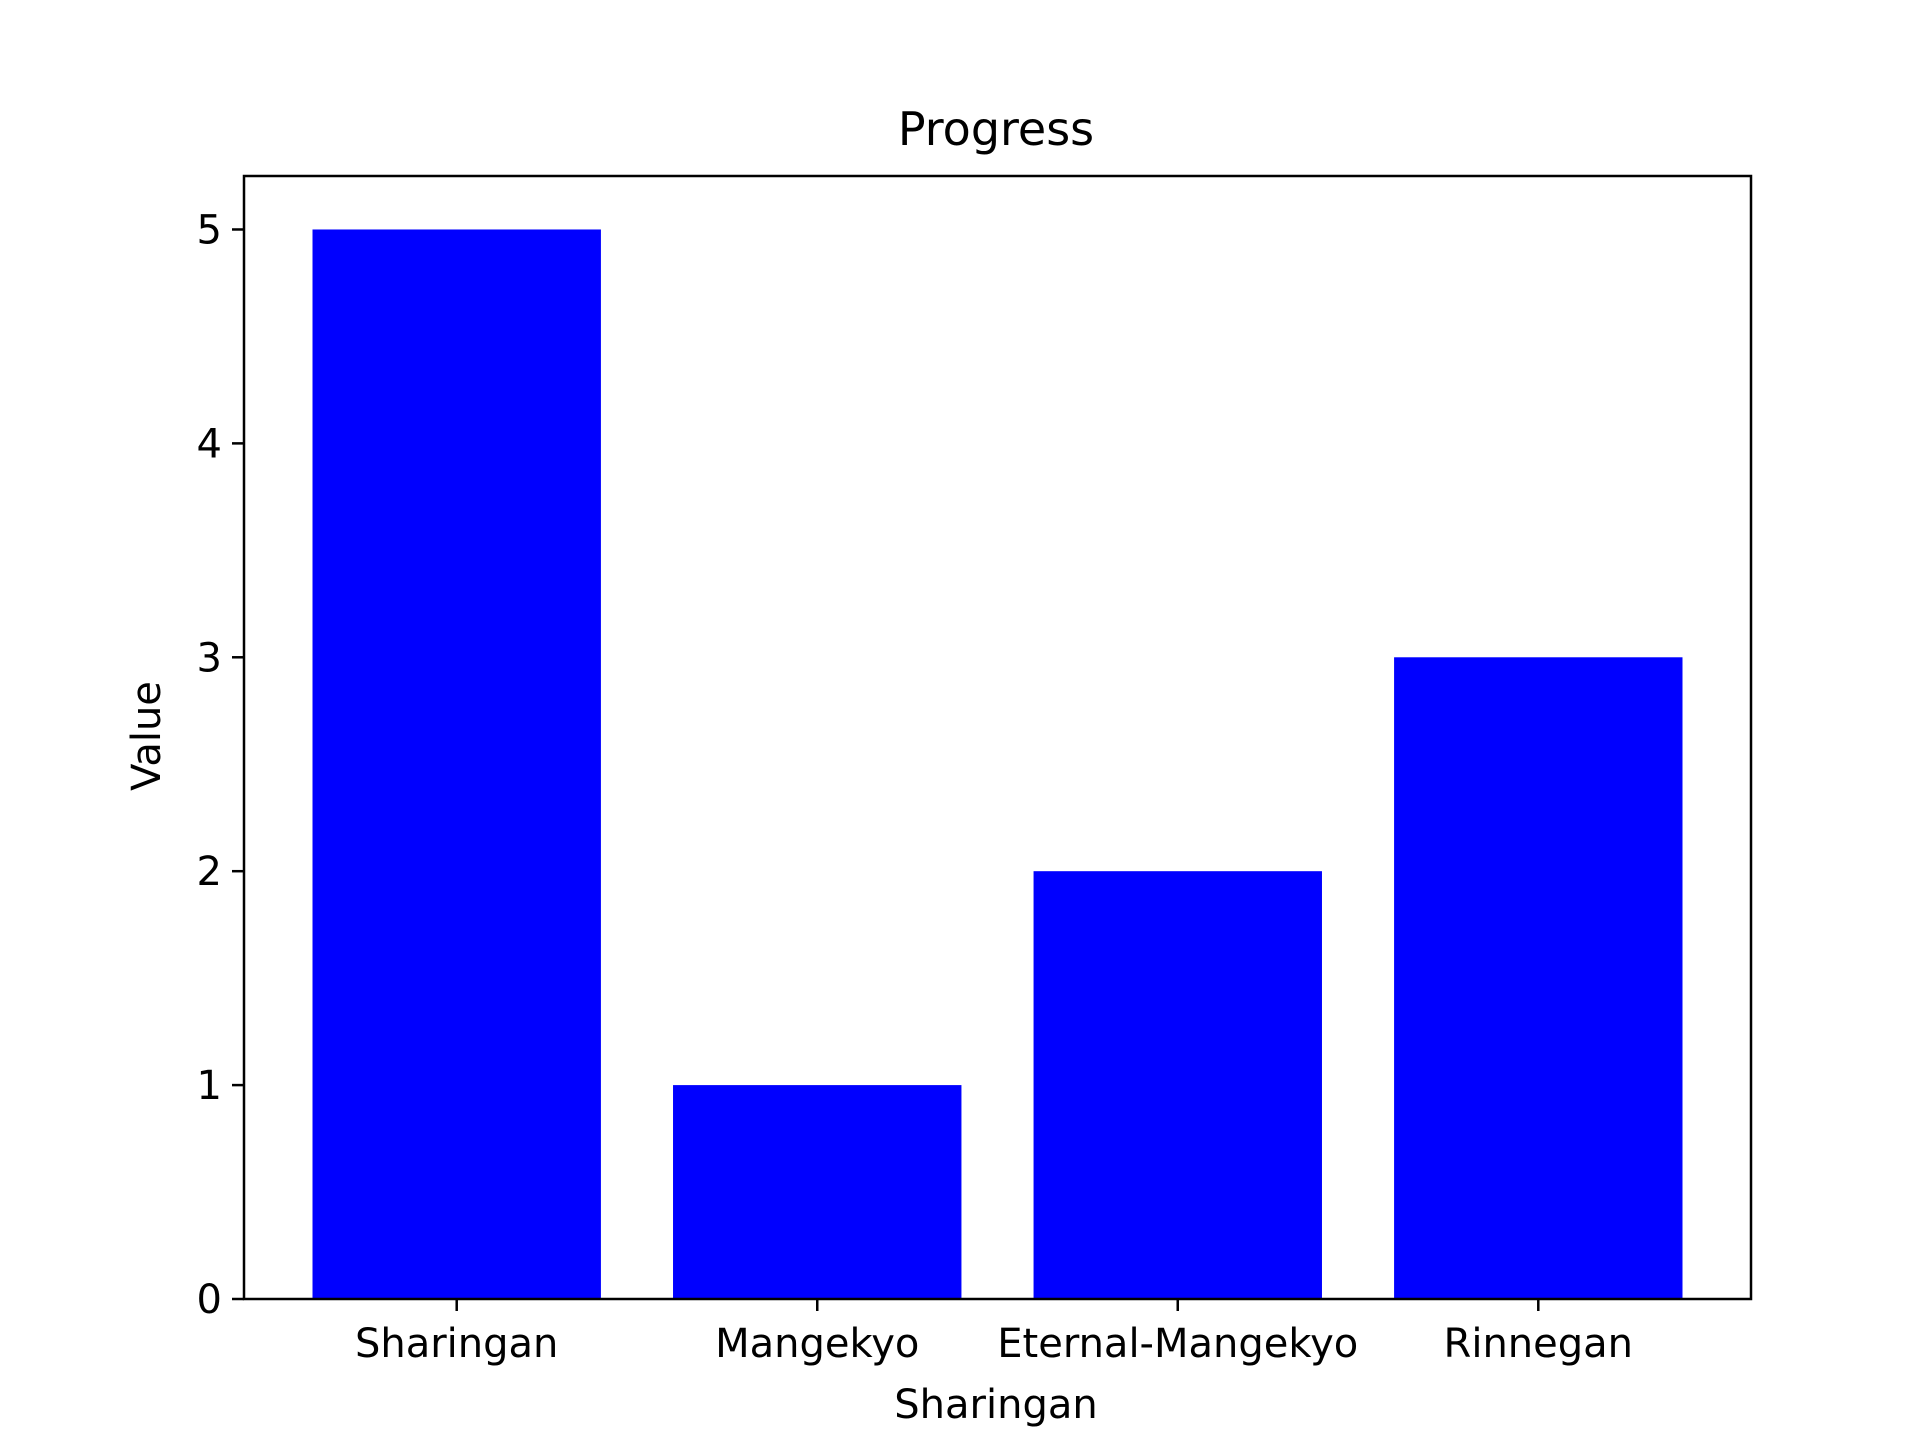 The width and height of the screenshot is (1920, 1440). What do you see at coordinates (1538, 978) in the screenshot?
I see `bar-rinnegan` at bounding box center [1538, 978].